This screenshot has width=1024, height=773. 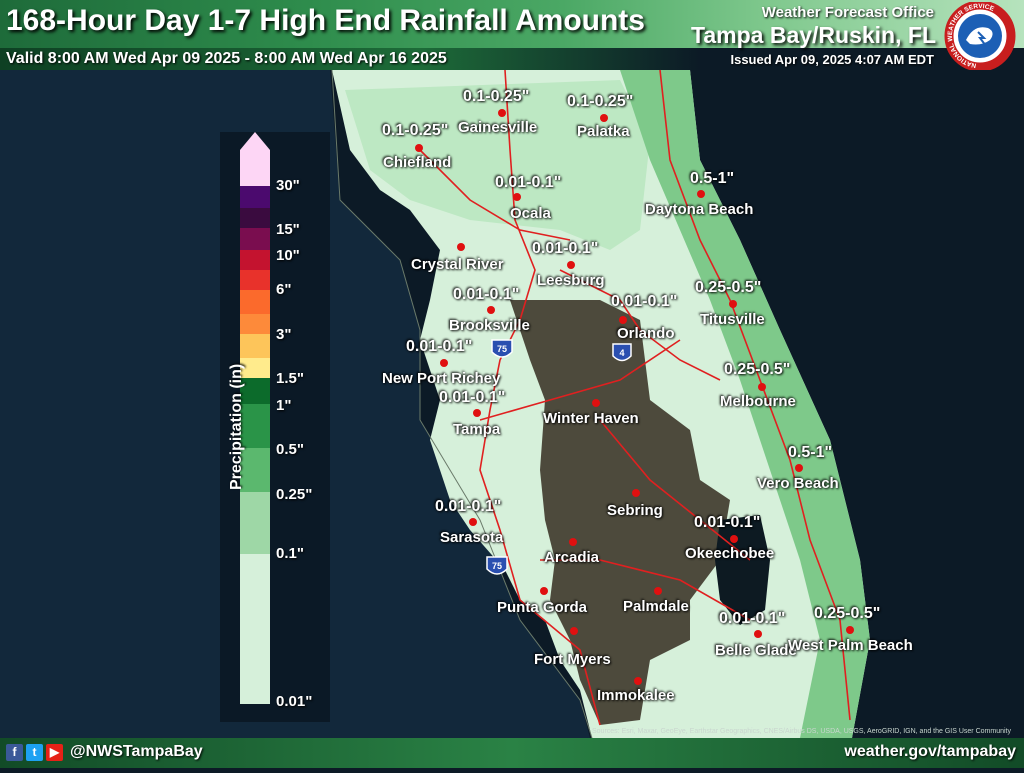 What do you see at coordinates (544, 591) in the screenshot?
I see `city-dot-punta-gorda` at bounding box center [544, 591].